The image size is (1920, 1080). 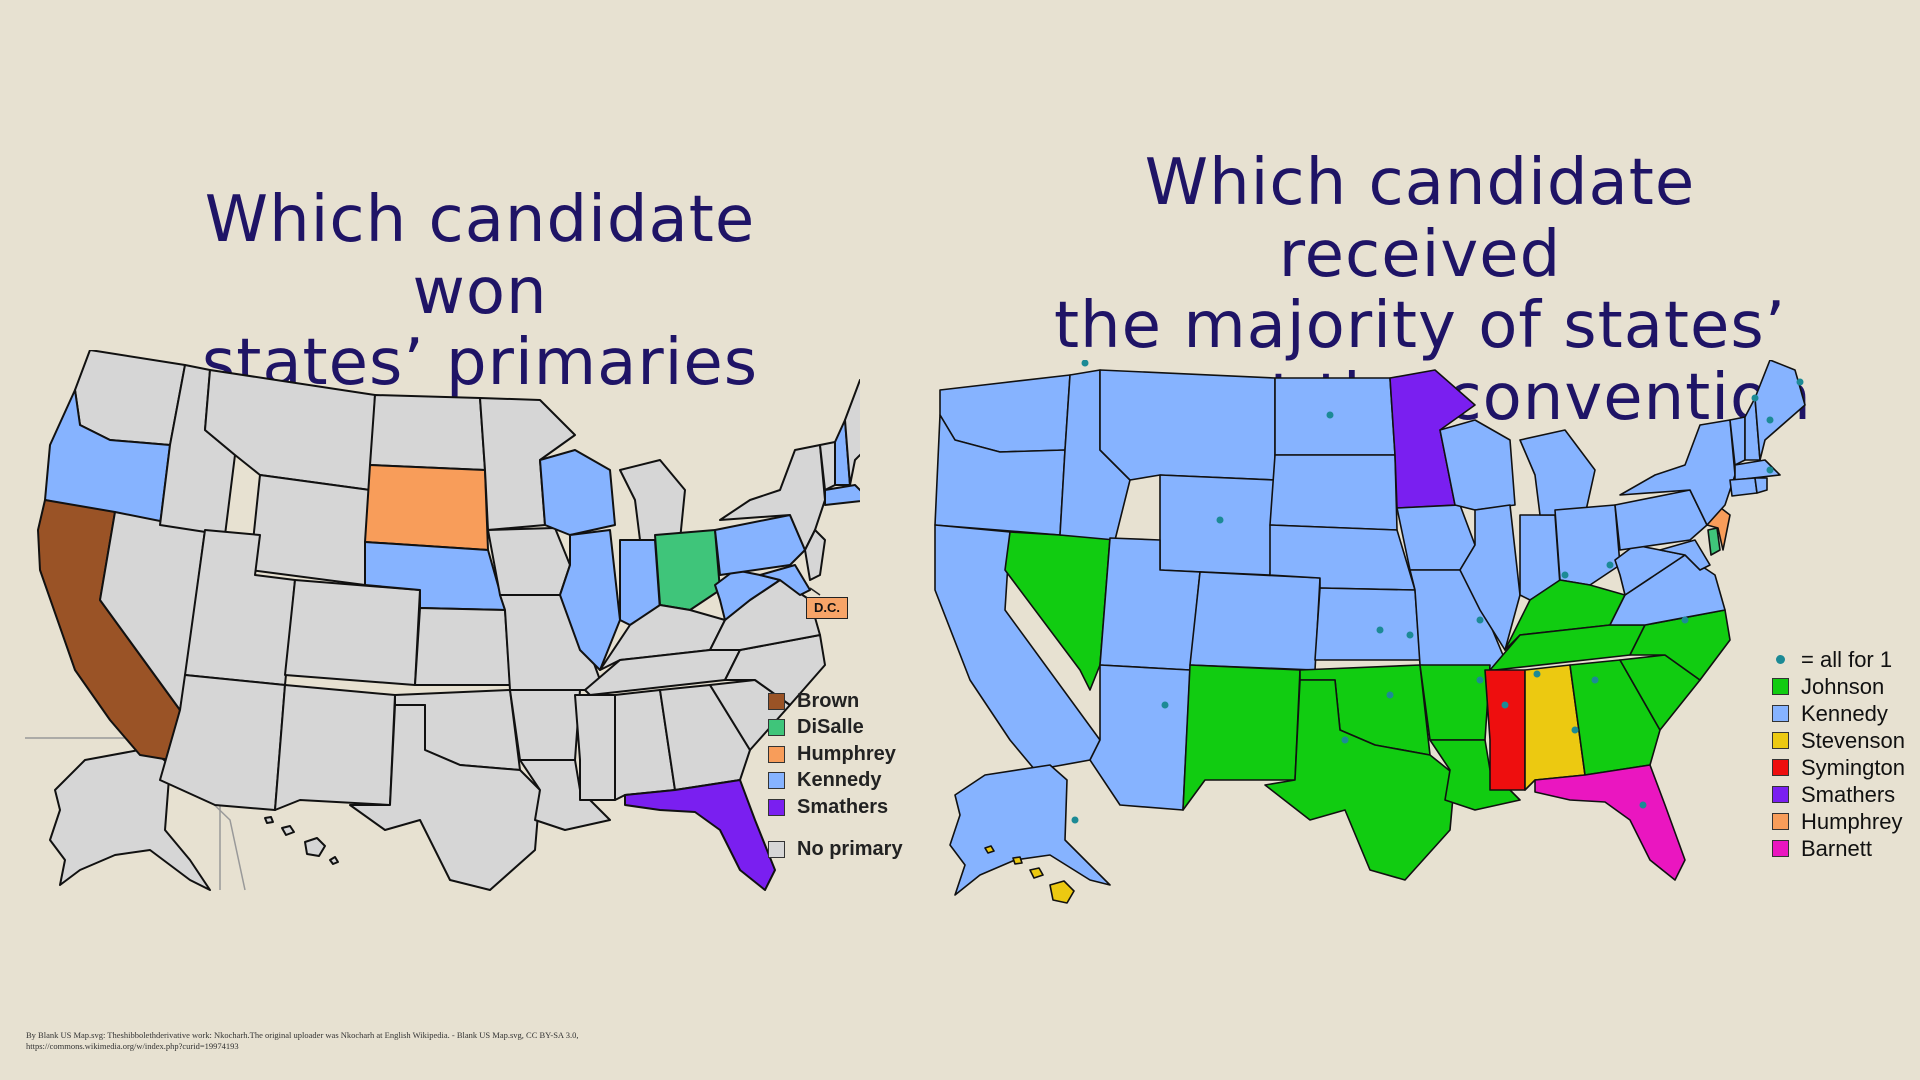 I want to click on legend-item-no-primary: No primary, so click(x=835, y=850).